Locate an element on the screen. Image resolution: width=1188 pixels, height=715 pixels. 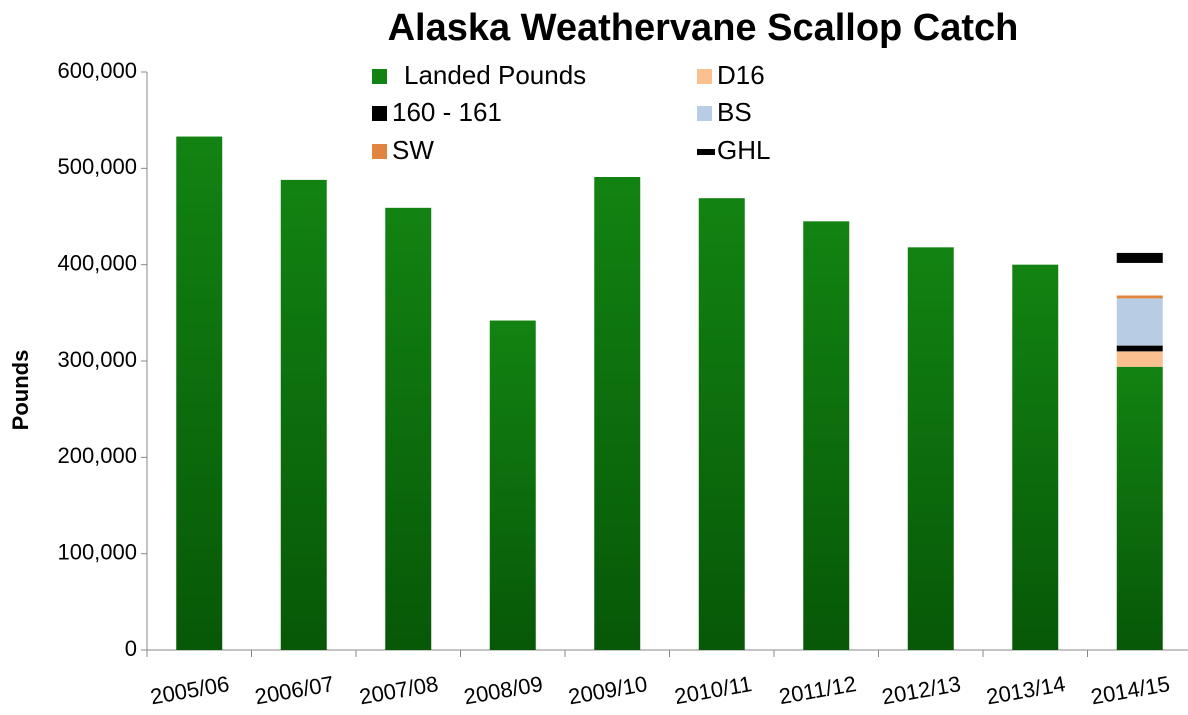
y-tick-label: 500,000 is located at coordinates (97, 166).